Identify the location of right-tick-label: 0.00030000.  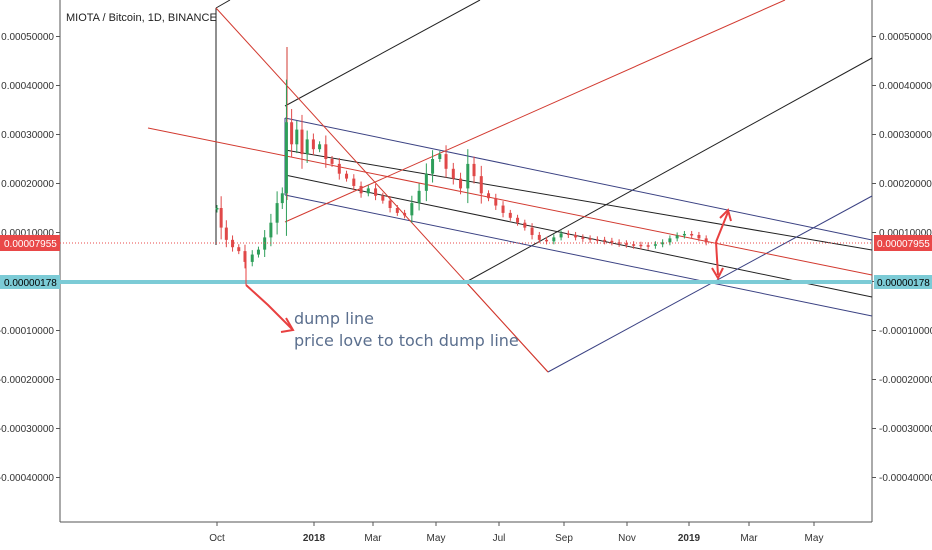
(905, 135).